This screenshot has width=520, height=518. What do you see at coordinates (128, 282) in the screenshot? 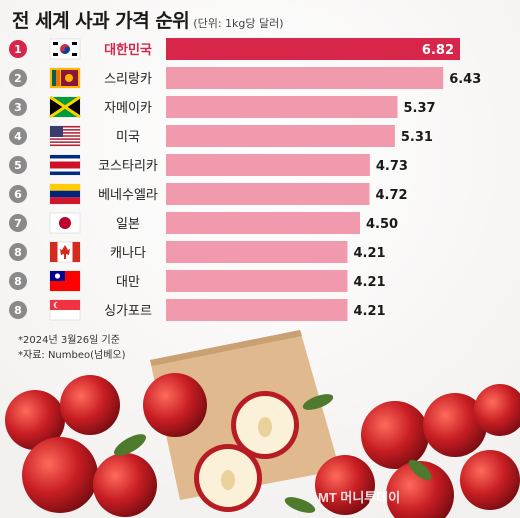
I see `country-label: 대만` at bounding box center [128, 282].